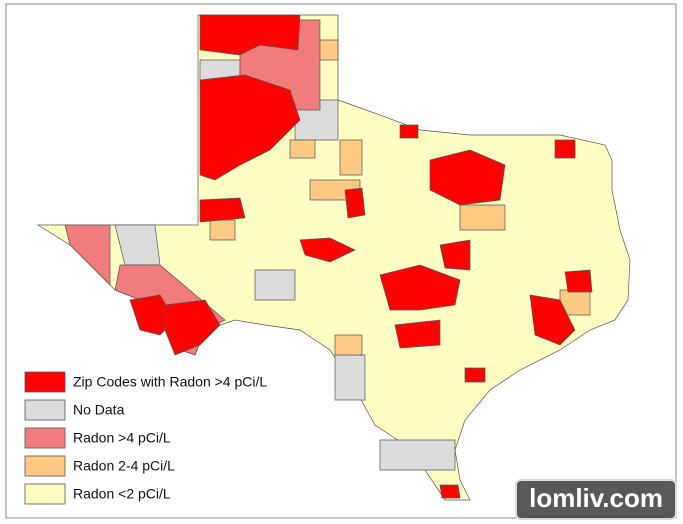 The width and height of the screenshot is (683, 524). Describe the element at coordinates (124, 466) in the screenshot. I see `legend-label: Radon 2-4 pCi/L` at that location.